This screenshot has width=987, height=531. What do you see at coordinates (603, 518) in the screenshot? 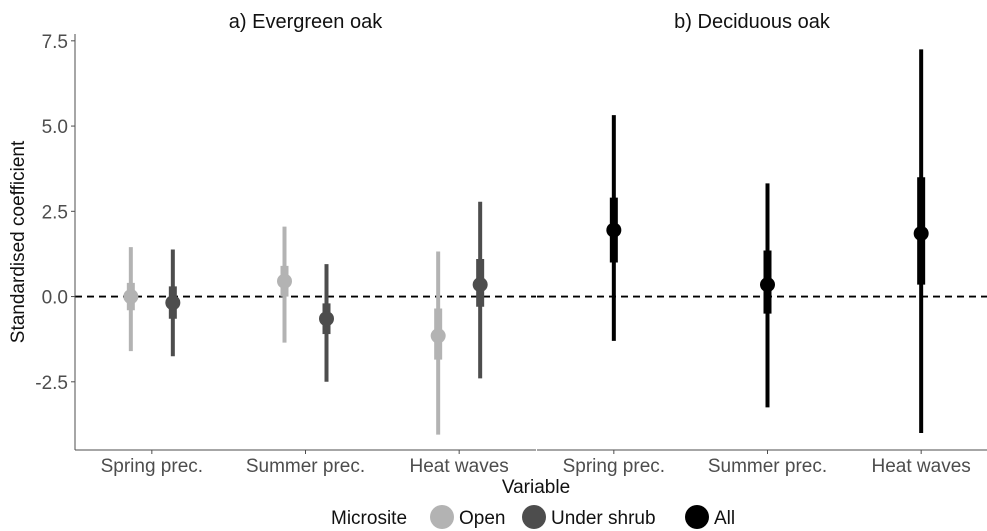
I see `legend-label-under-shrub: Under shrub` at bounding box center [603, 518].